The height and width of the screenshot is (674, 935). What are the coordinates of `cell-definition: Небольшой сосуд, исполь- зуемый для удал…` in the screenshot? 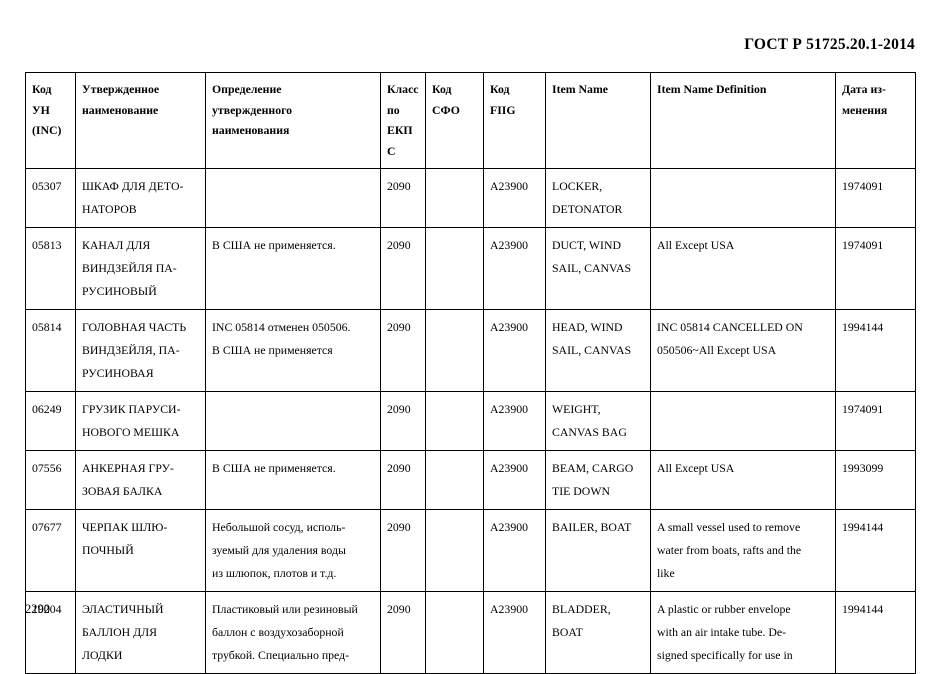 It's located at (293, 550).